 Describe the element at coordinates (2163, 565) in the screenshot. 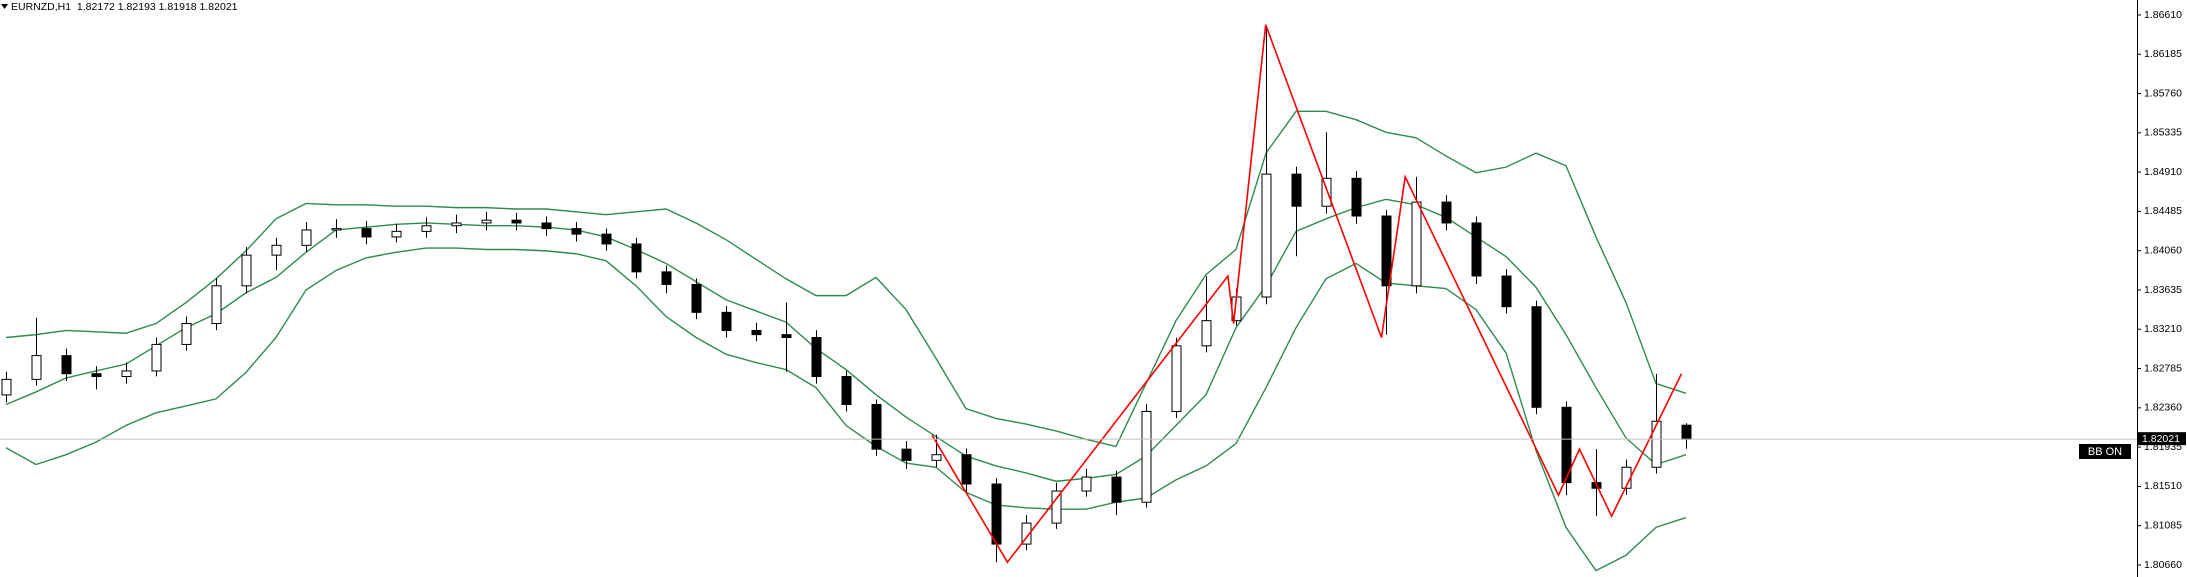

I see `y-tick-label: 1.80660` at that location.